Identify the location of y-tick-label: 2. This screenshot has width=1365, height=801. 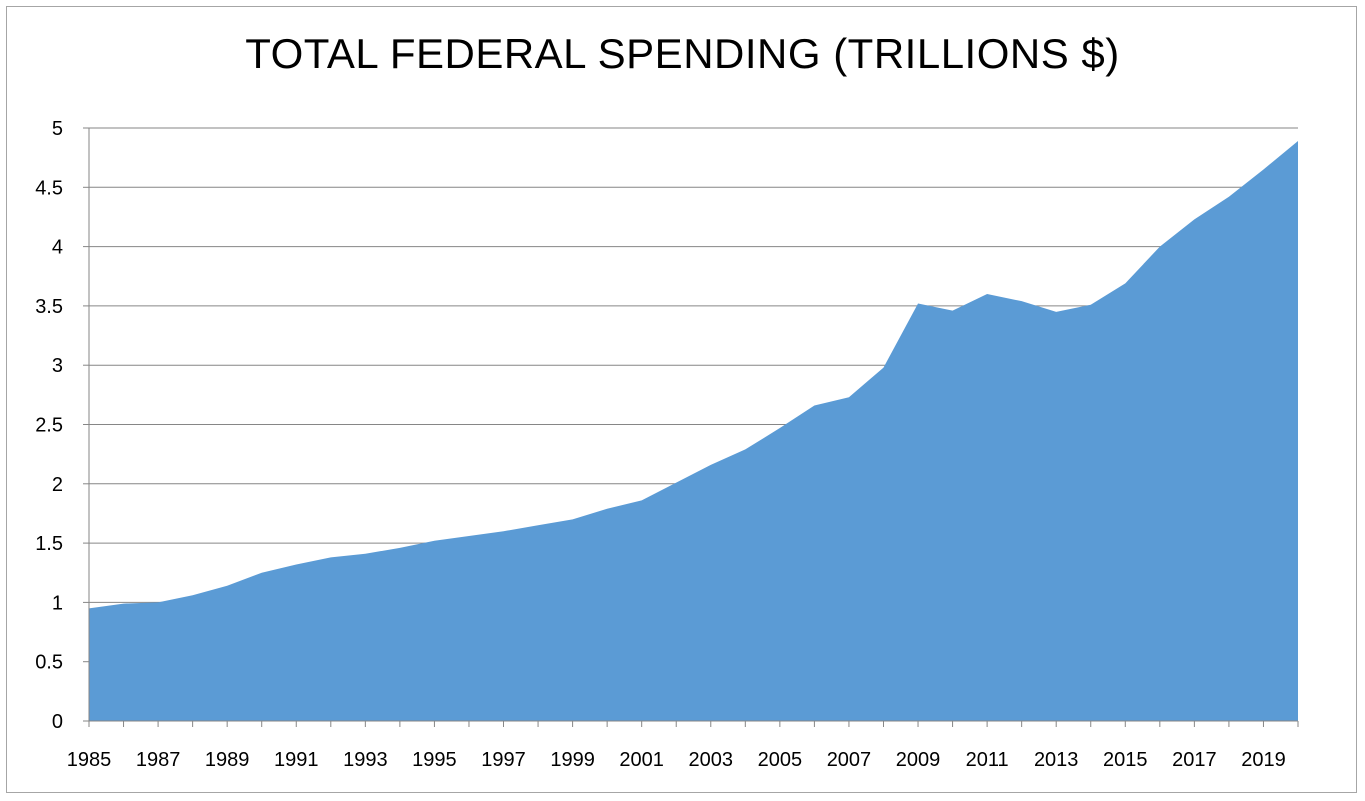
(57, 485).